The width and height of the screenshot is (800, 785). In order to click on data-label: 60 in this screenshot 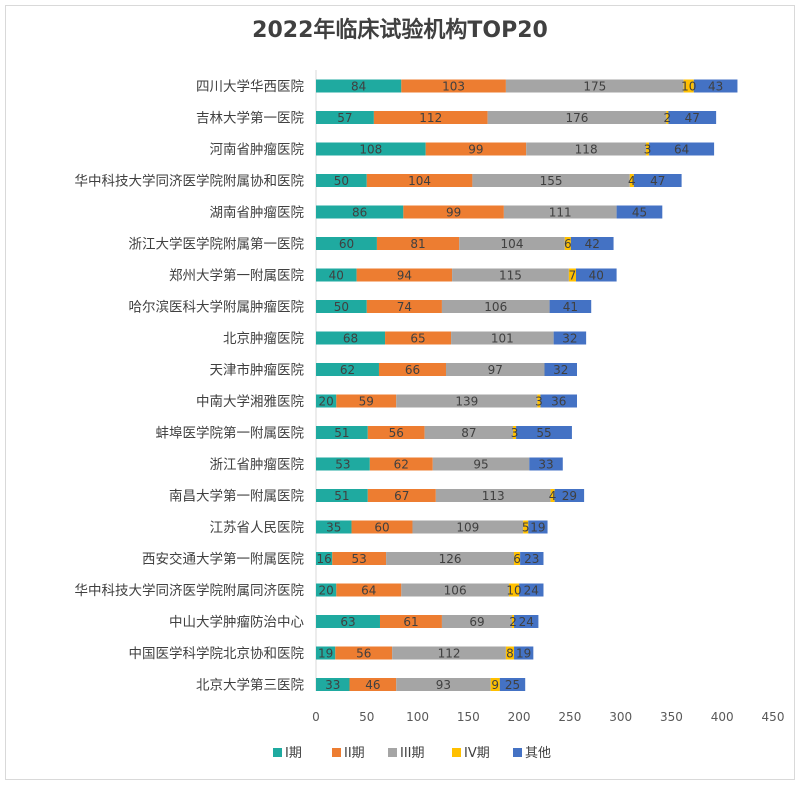, I will do `click(346, 244)`.